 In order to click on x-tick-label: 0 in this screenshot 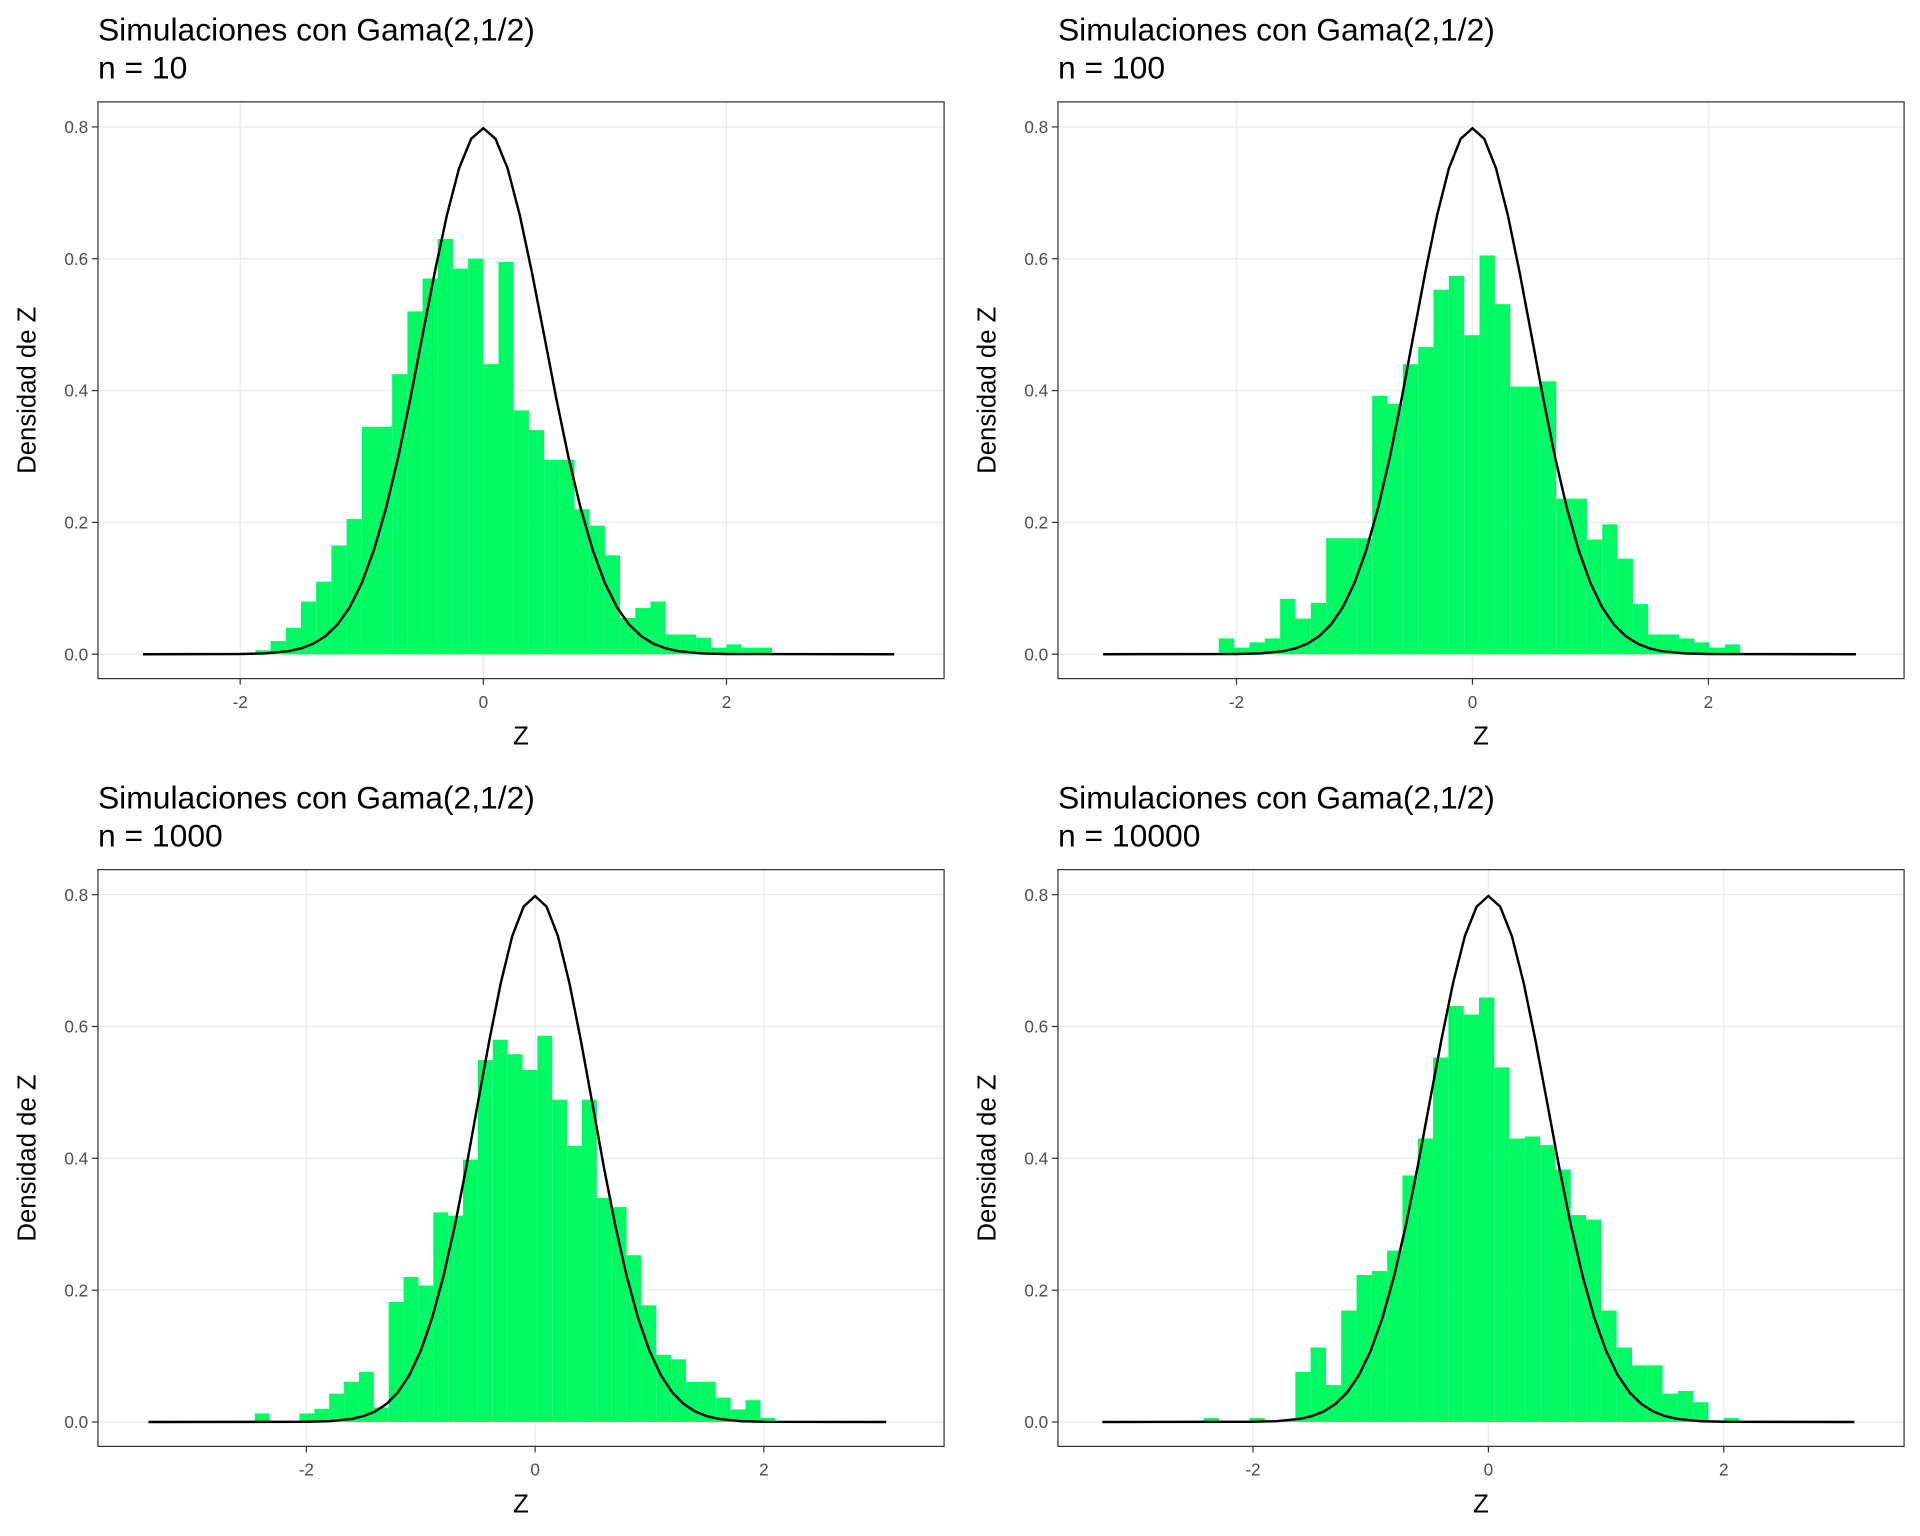, I will do `click(535, 1470)`.